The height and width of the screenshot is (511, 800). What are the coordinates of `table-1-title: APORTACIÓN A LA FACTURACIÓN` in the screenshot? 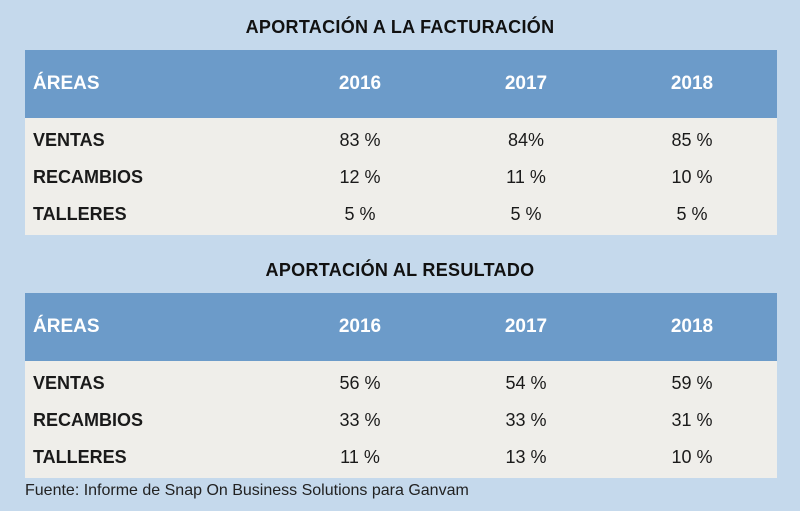 It's located at (400, 27).